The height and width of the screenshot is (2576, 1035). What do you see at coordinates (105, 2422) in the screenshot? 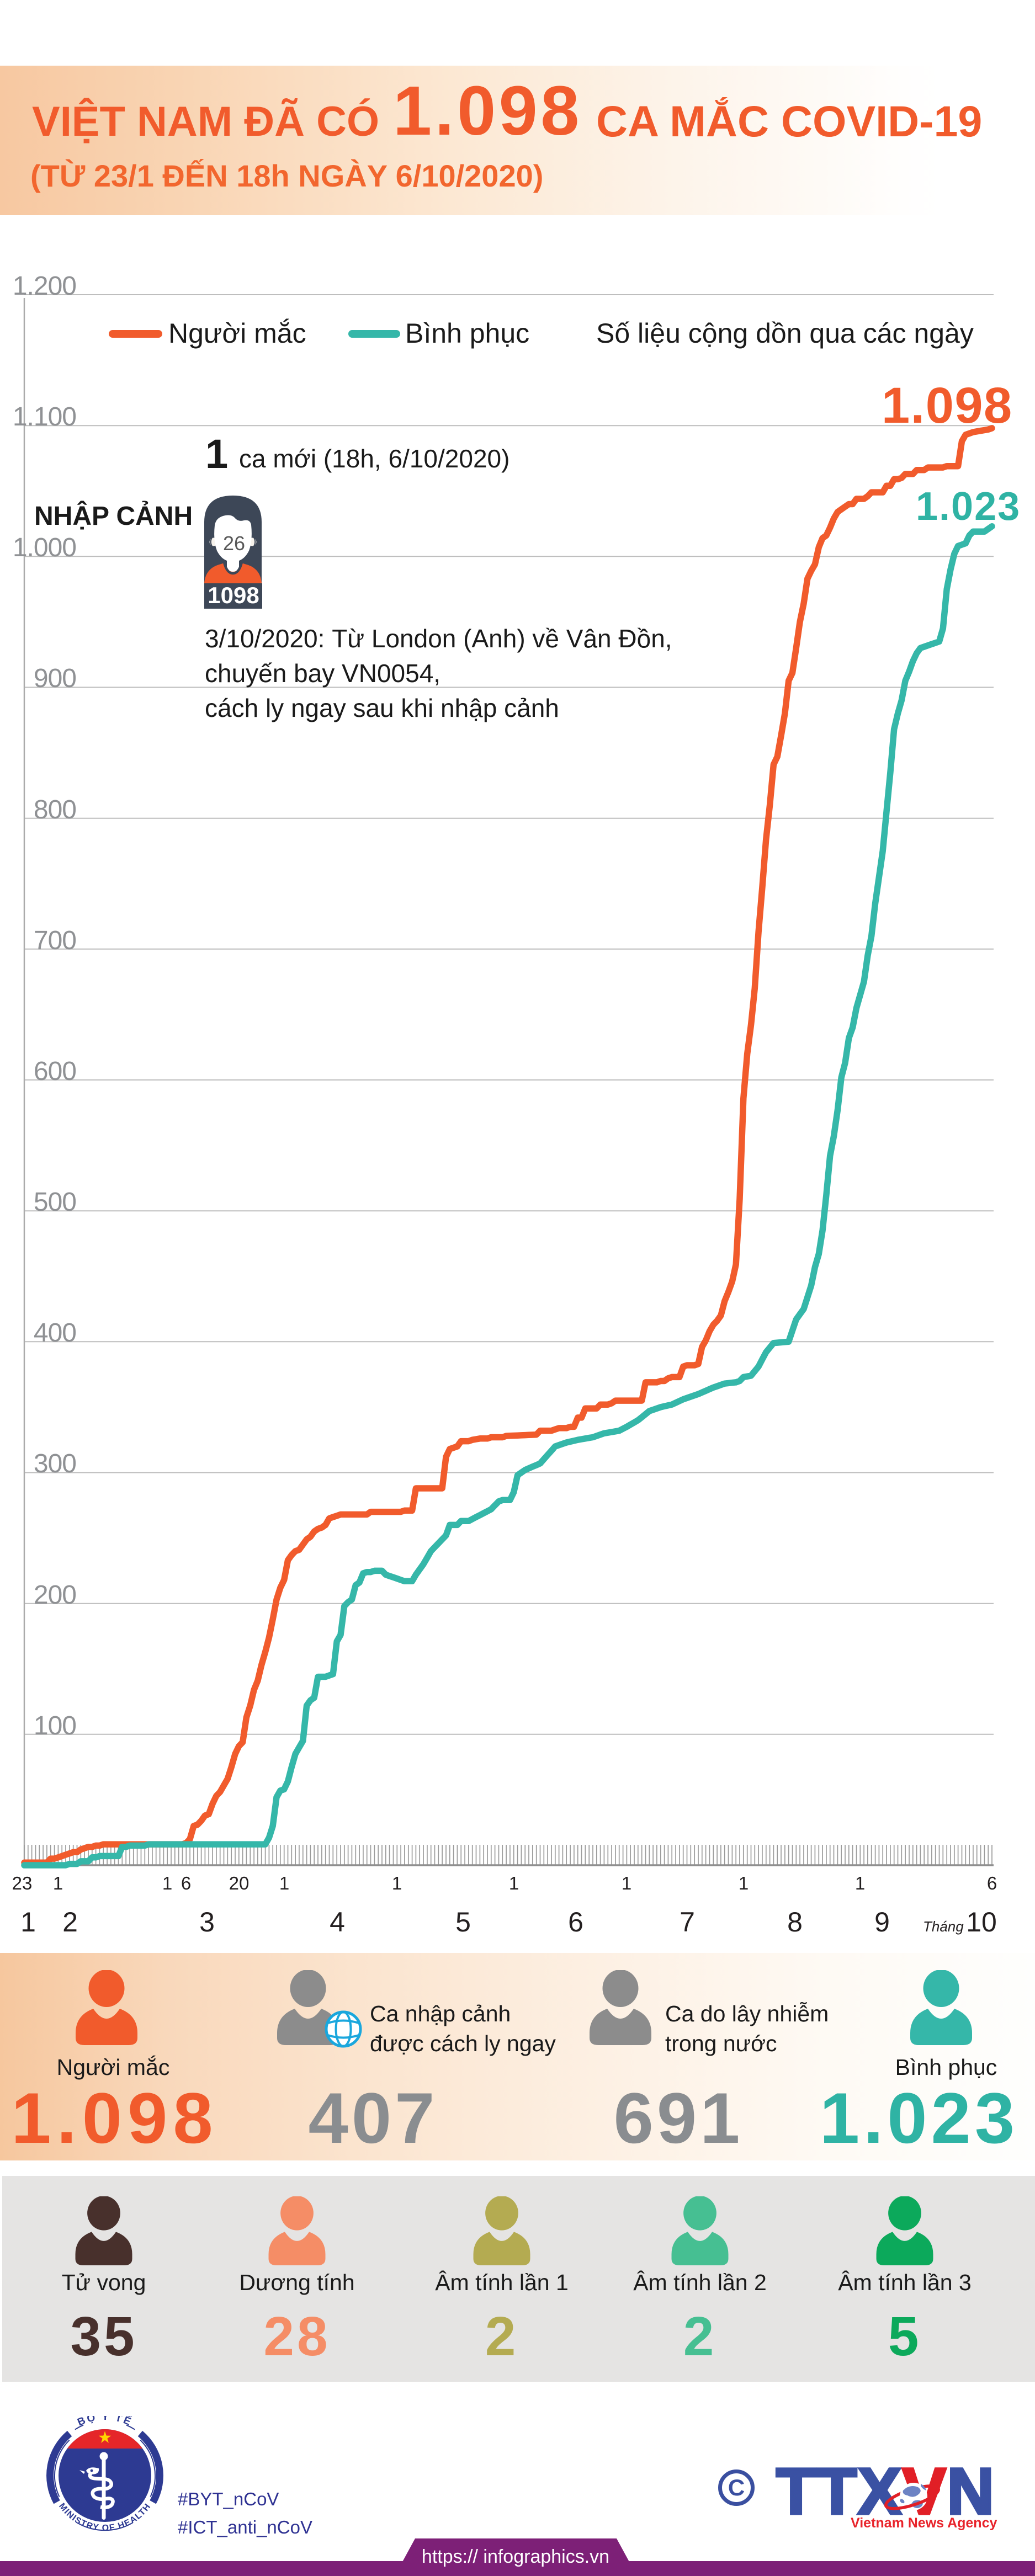
I see `svg-text: BỘ Y TẾ` at bounding box center [105, 2422].